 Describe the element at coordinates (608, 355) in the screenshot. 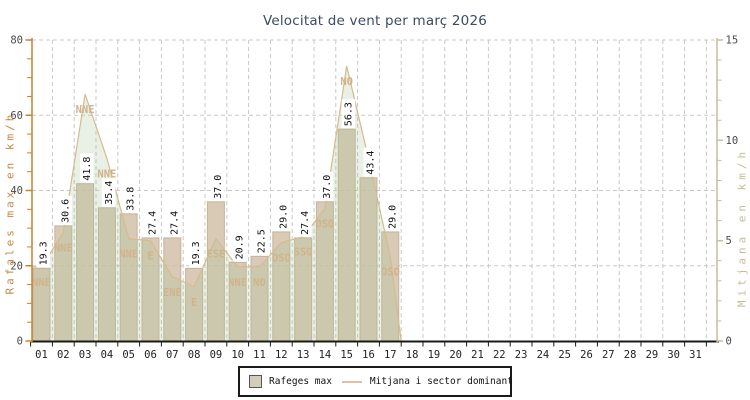

I see `x-tick-label: 27` at that location.